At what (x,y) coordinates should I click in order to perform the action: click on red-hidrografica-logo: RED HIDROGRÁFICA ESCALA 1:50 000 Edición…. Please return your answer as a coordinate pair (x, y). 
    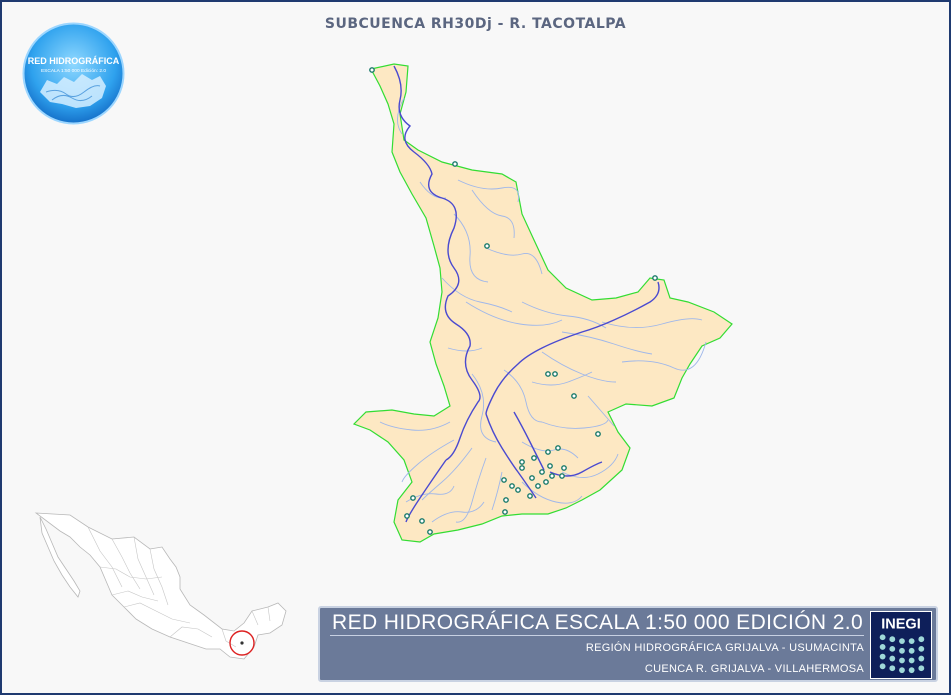
    Looking at the image, I should click on (73, 73).